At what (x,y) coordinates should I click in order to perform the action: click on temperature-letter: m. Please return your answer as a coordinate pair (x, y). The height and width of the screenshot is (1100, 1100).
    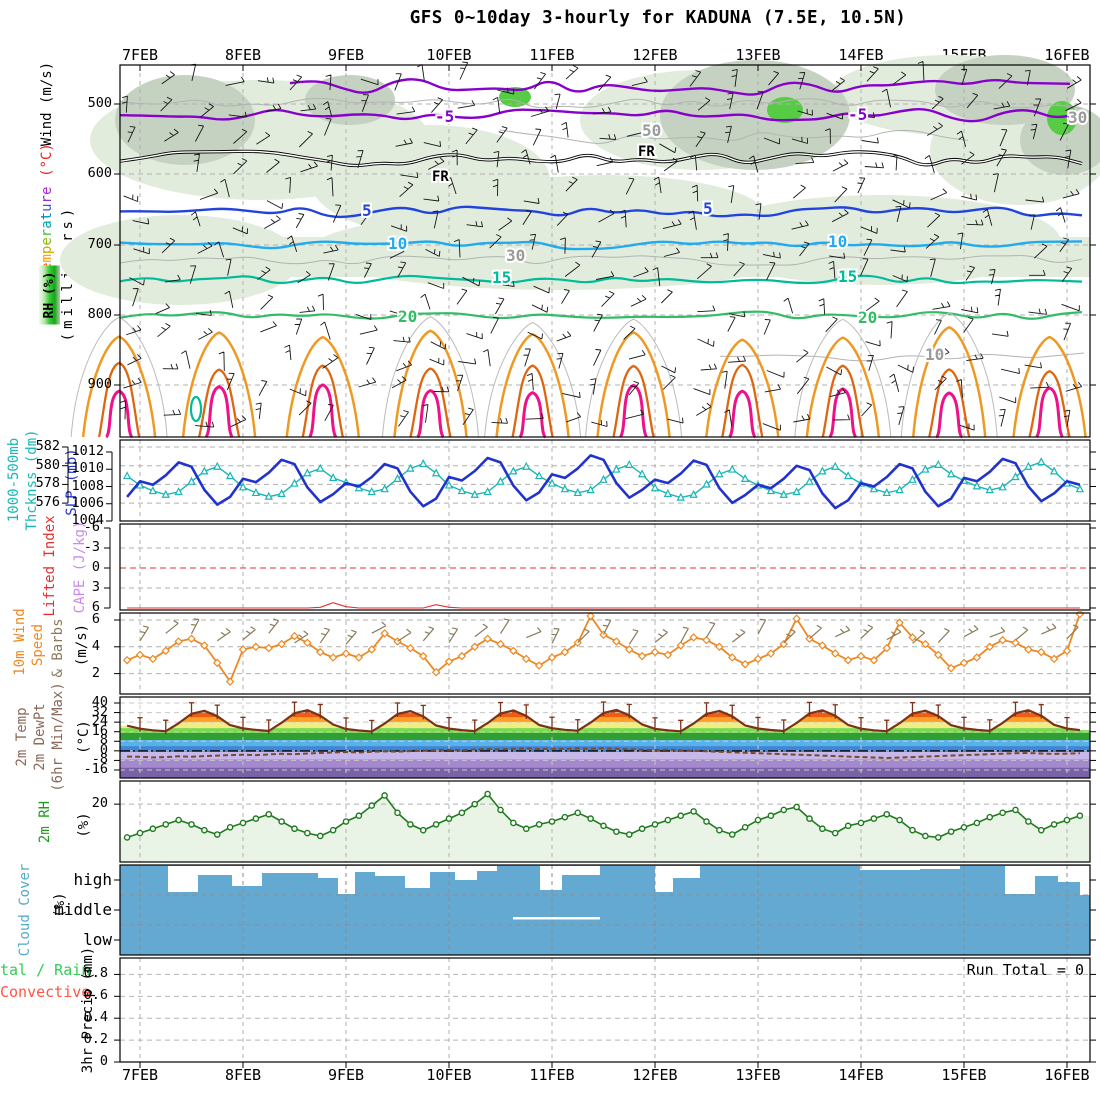
    Looking at the image, I should click on (47, 258).